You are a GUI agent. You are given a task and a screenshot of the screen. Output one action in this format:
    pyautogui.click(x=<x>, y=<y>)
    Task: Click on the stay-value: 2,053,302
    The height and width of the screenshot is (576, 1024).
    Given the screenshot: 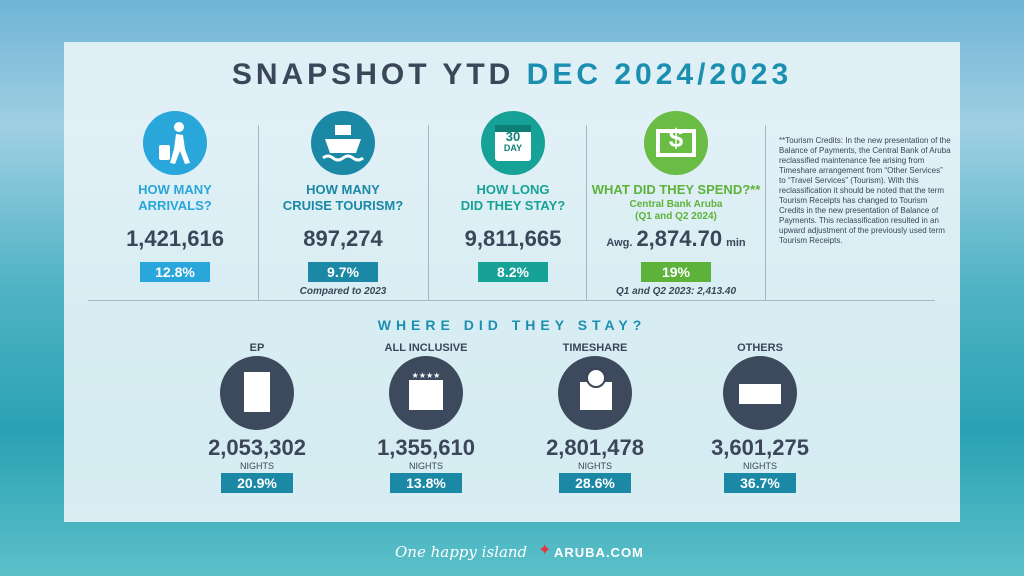 What is the action you would take?
    pyautogui.click(x=257, y=447)
    